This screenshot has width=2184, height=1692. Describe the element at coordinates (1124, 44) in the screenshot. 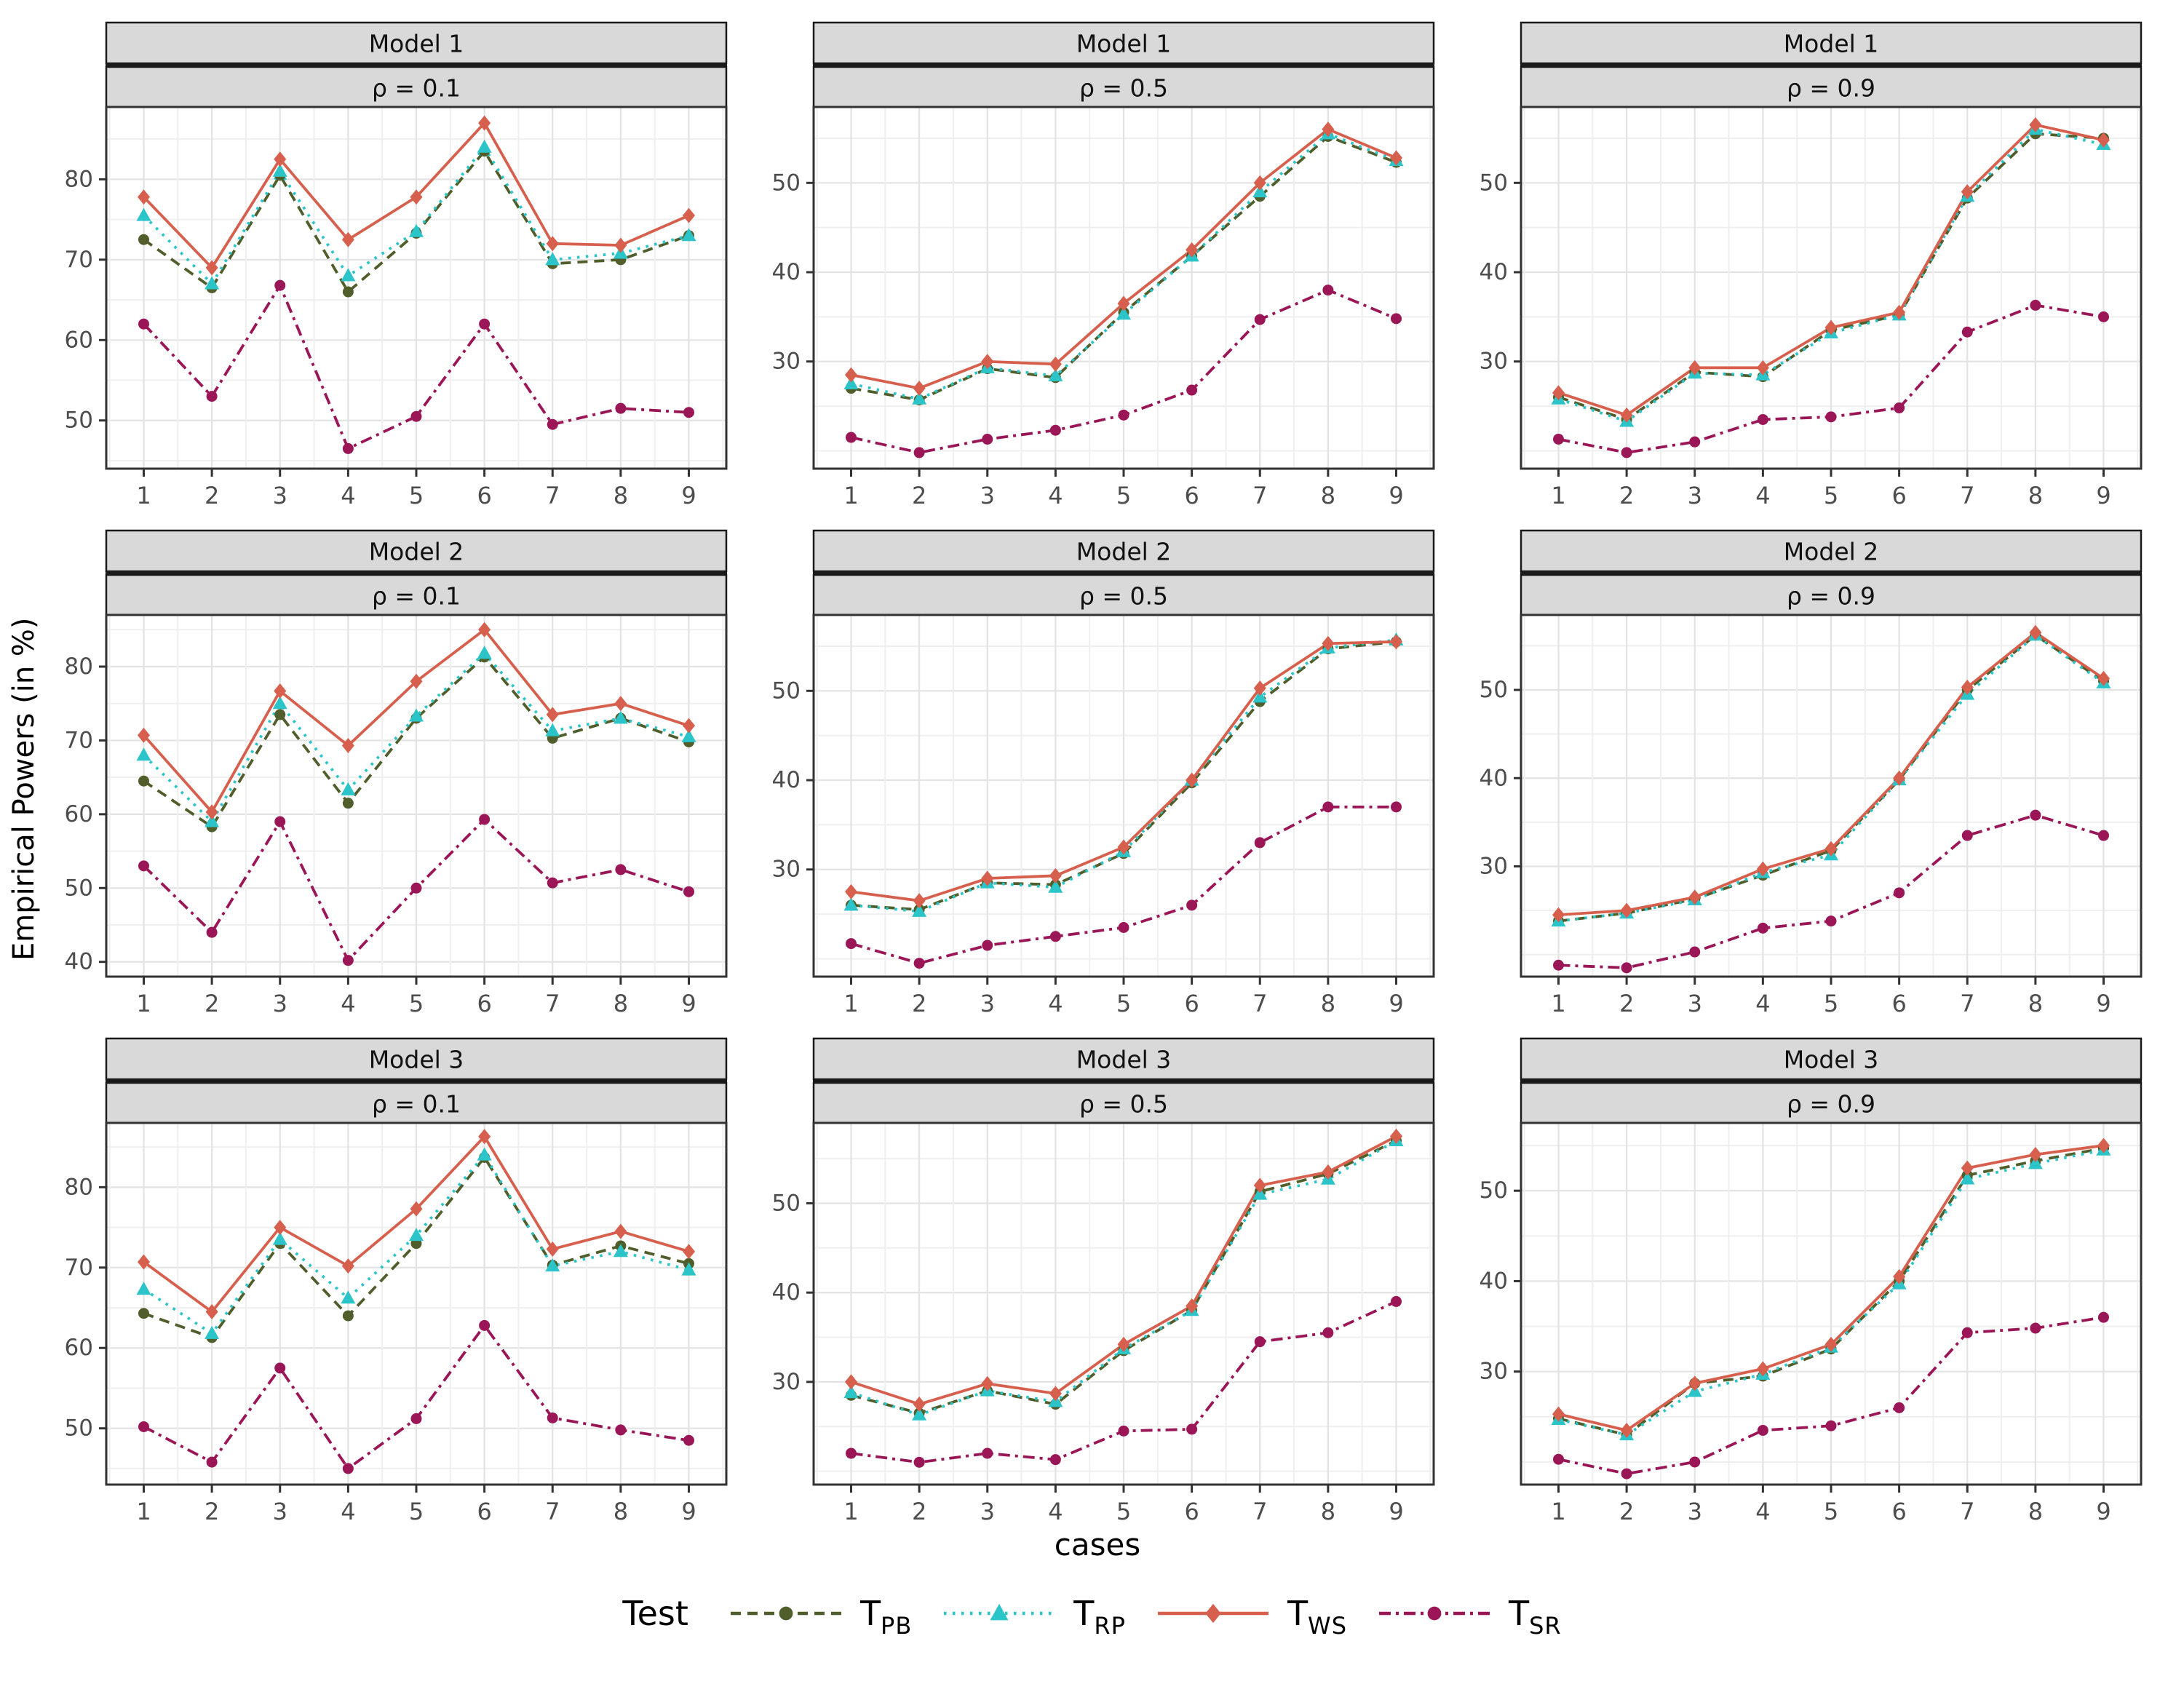

I see `facet-strip-model-label: Model 1` at that location.